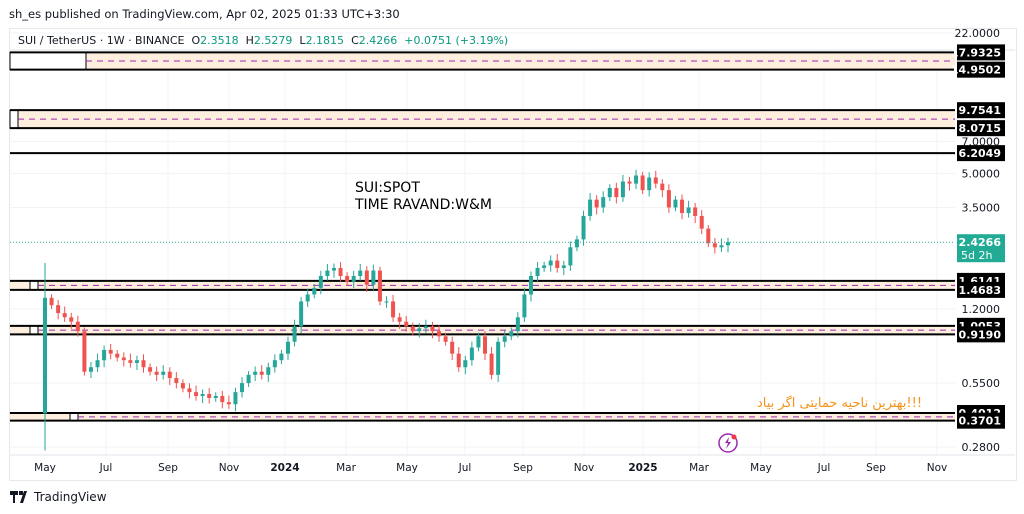 Image resolution: width=1024 pixels, height=514 pixels. I want to click on zone-fill, so click(482, 417).